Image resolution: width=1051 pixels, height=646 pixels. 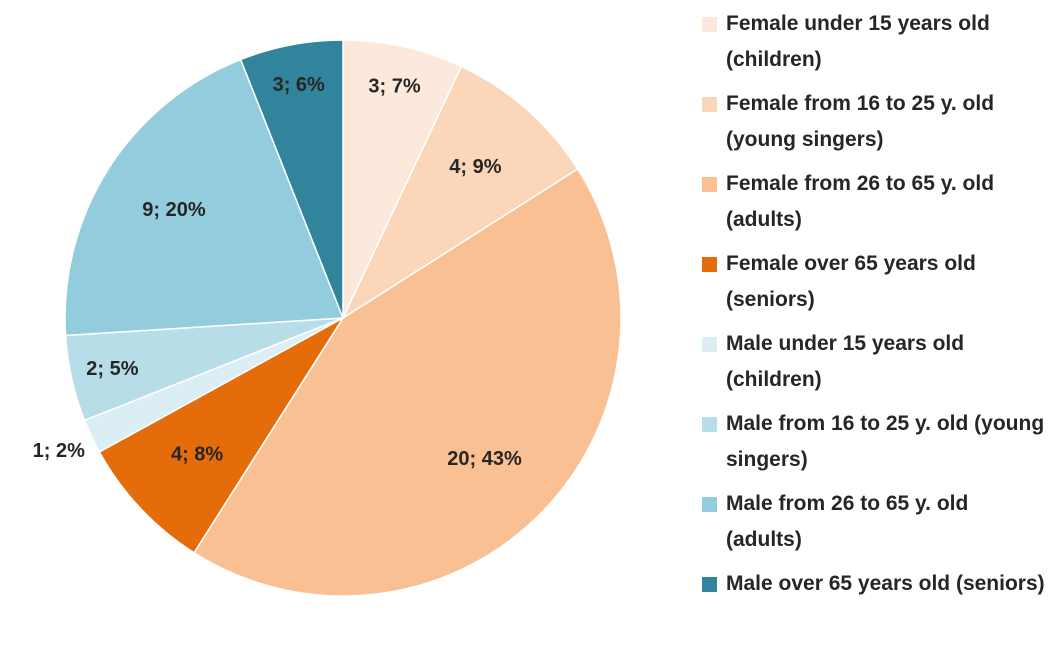 What do you see at coordinates (845, 361) in the screenshot?
I see `legend-label: Male under 15 years old (children)` at bounding box center [845, 361].